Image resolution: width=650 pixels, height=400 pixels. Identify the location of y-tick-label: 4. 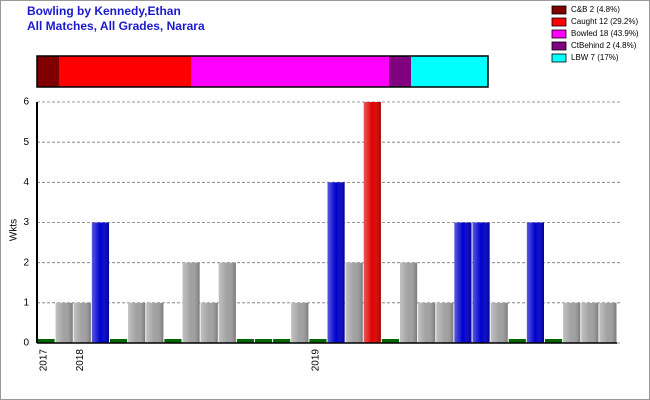
(26, 182).